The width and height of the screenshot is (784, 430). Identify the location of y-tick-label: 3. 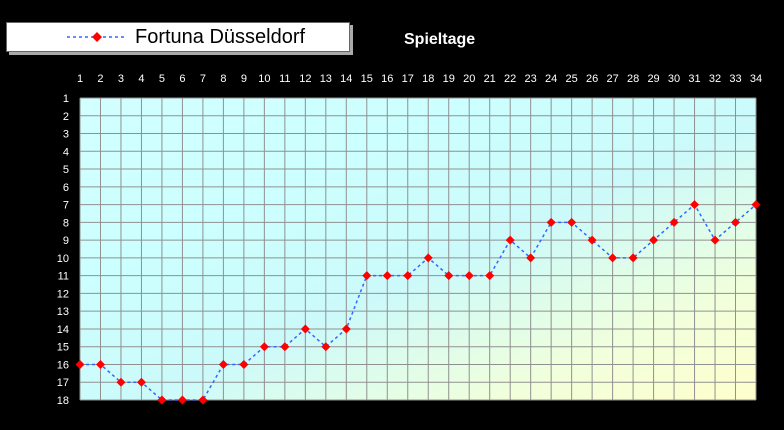
(66, 135).